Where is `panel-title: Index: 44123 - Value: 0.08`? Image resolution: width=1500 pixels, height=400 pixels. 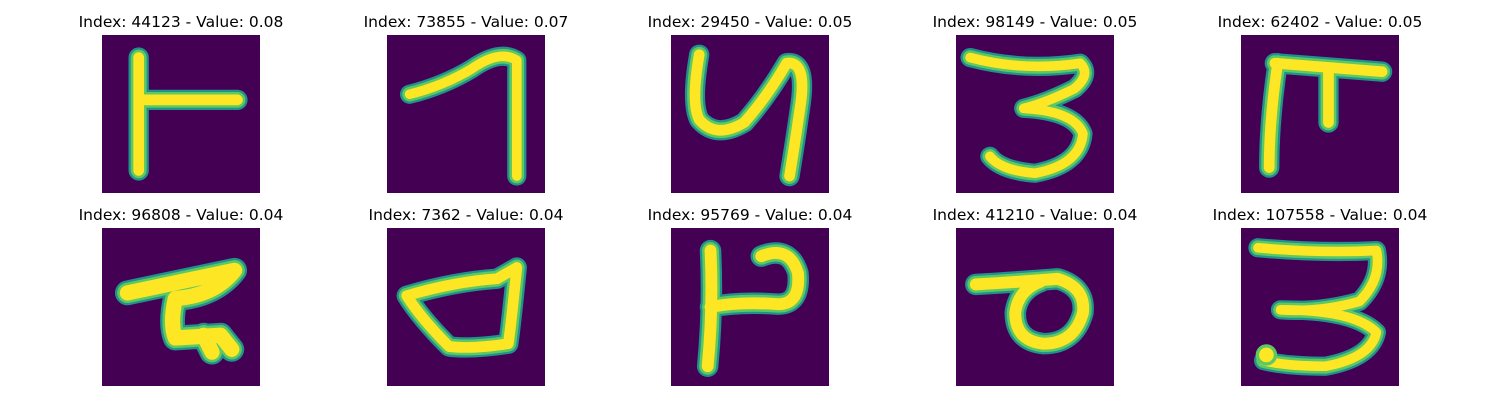 panel-title: Index: 44123 - Value: 0.08 is located at coordinates (181, 22).